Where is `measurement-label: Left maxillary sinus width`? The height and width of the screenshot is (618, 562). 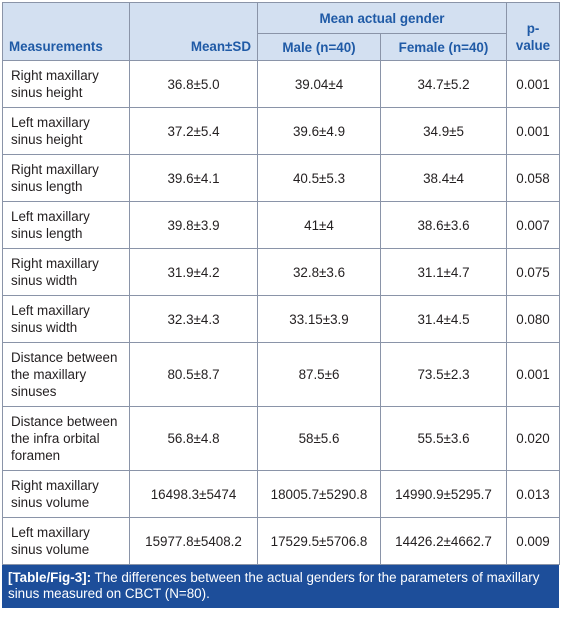
measurement-label: Left maxillary sinus width is located at coordinates (66, 319).